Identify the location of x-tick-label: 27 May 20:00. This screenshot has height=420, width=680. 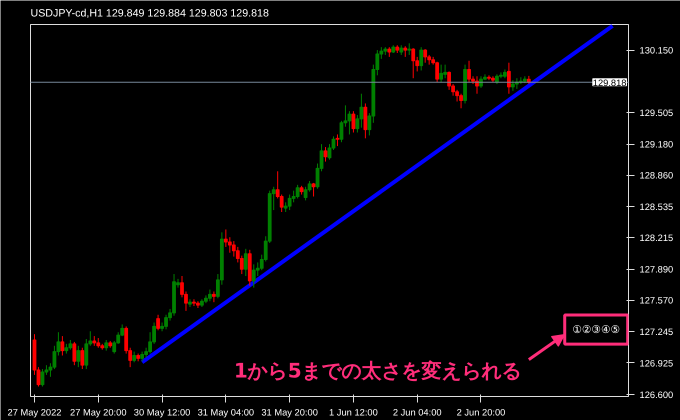
(98, 413).